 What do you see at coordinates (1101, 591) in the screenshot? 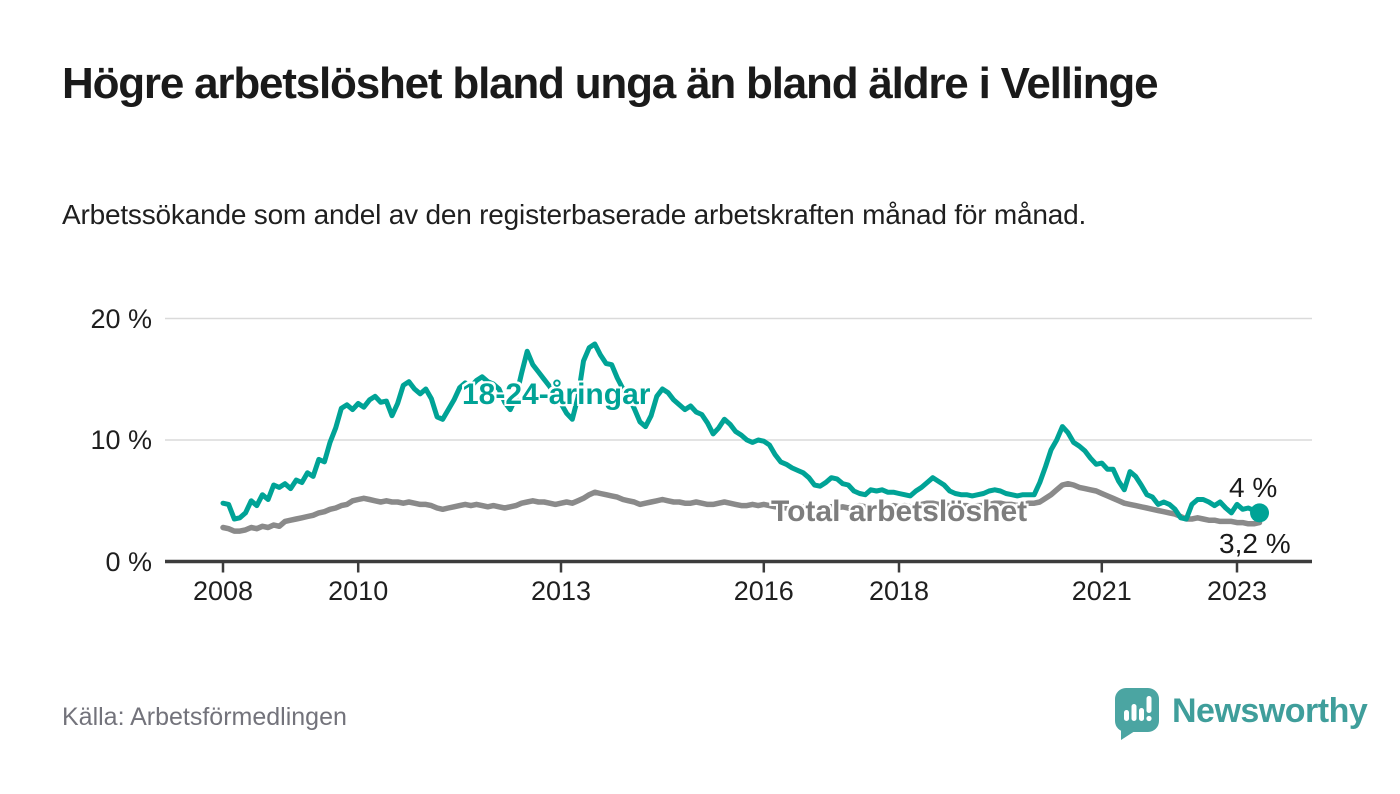
I see `x-tick-label: 2021` at bounding box center [1101, 591].